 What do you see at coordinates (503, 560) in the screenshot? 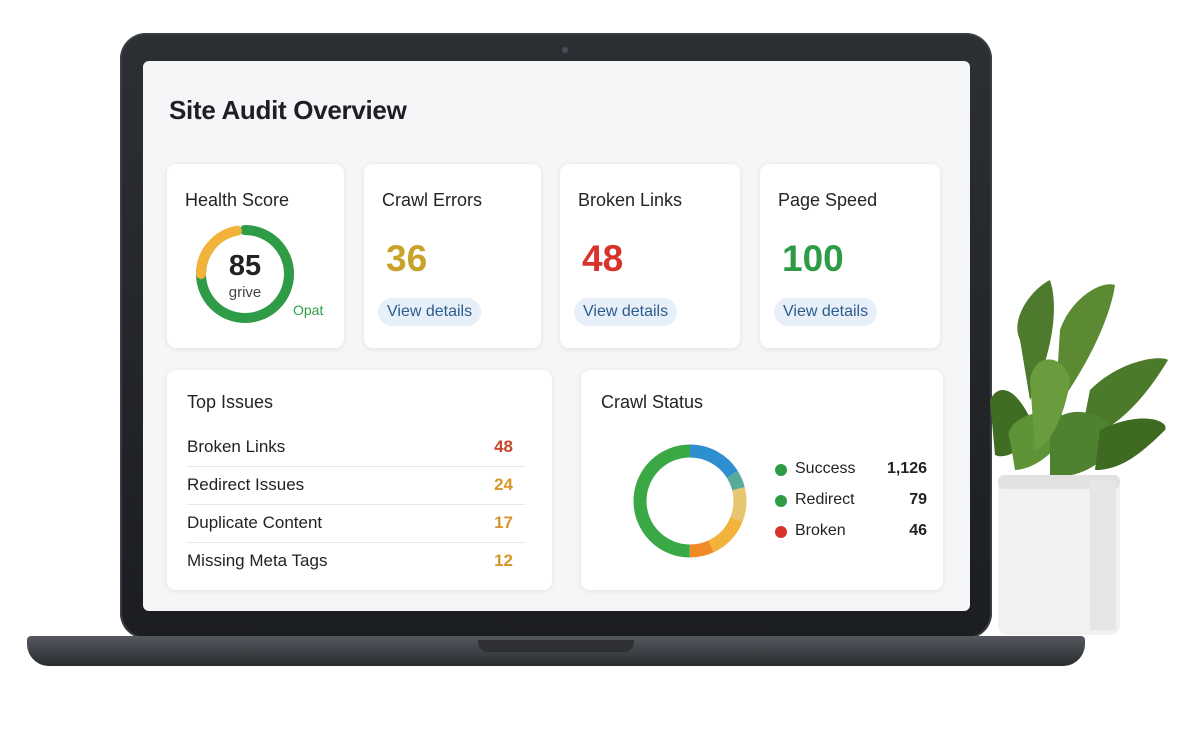
I see `issue-count: 12` at bounding box center [503, 560].